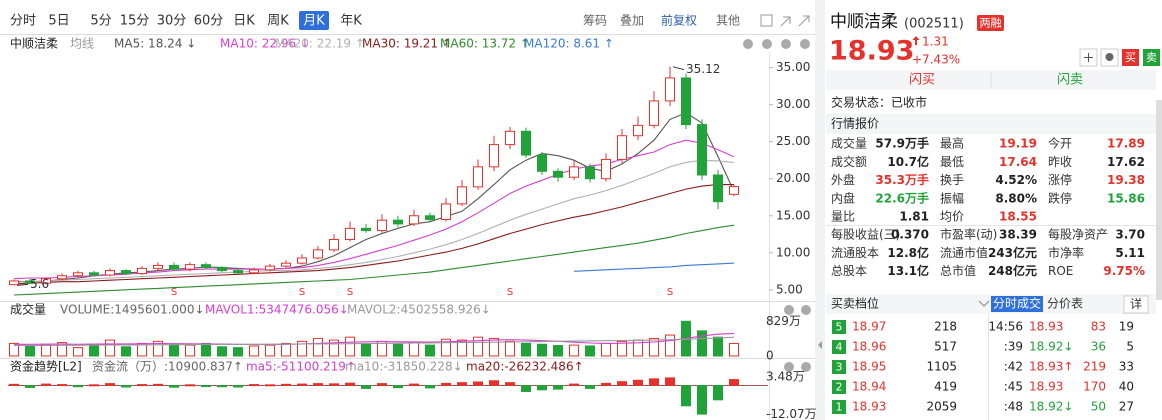 The height and width of the screenshot is (420, 1162). What do you see at coordinates (820, 345) in the screenshot?
I see `collapse-arrow` at bounding box center [820, 345].